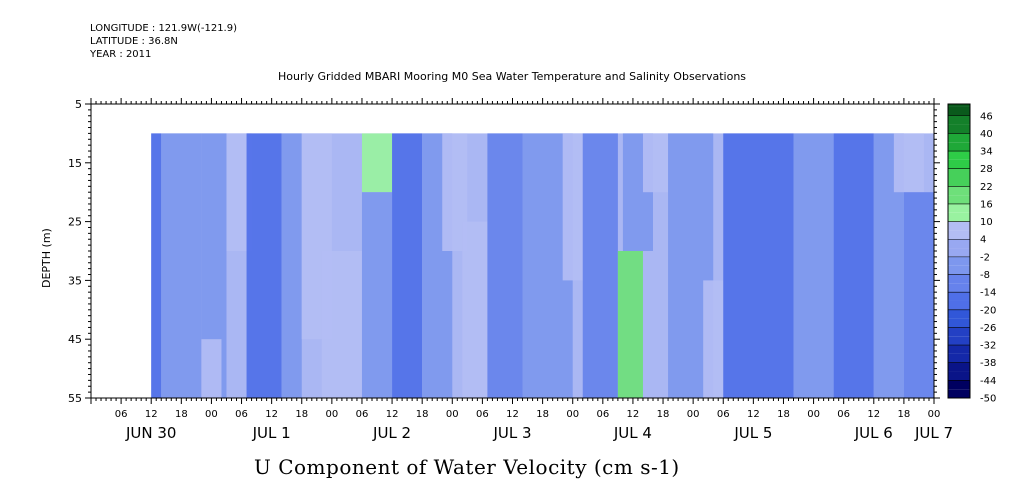 Image resolution: width=1009 pixels, height=504 pixels. What do you see at coordinates (78, 104) in the screenshot?
I see `y-tick-label: 5` at bounding box center [78, 104].